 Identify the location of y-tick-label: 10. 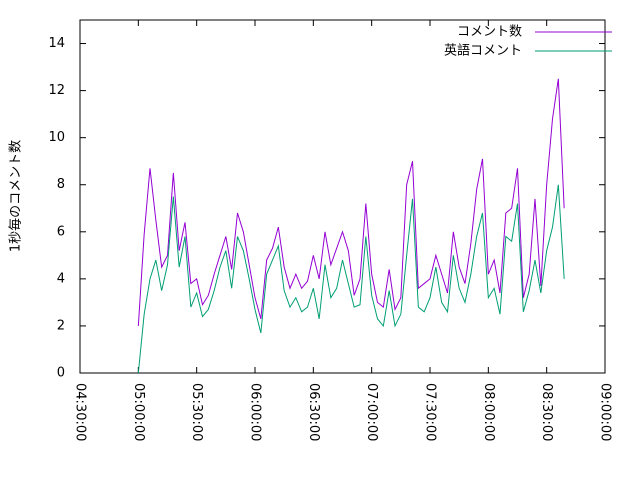
(56, 137).